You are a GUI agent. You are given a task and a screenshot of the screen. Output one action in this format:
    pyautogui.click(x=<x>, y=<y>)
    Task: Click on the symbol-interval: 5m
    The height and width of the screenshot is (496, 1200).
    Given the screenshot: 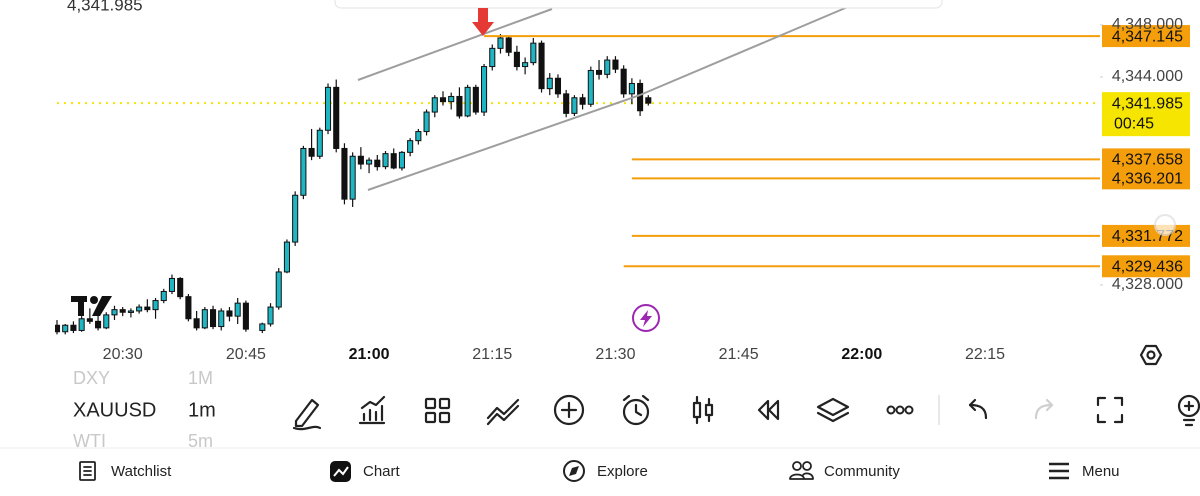 What is the action you would take?
    pyautogui.click(x=200, y=441)
    